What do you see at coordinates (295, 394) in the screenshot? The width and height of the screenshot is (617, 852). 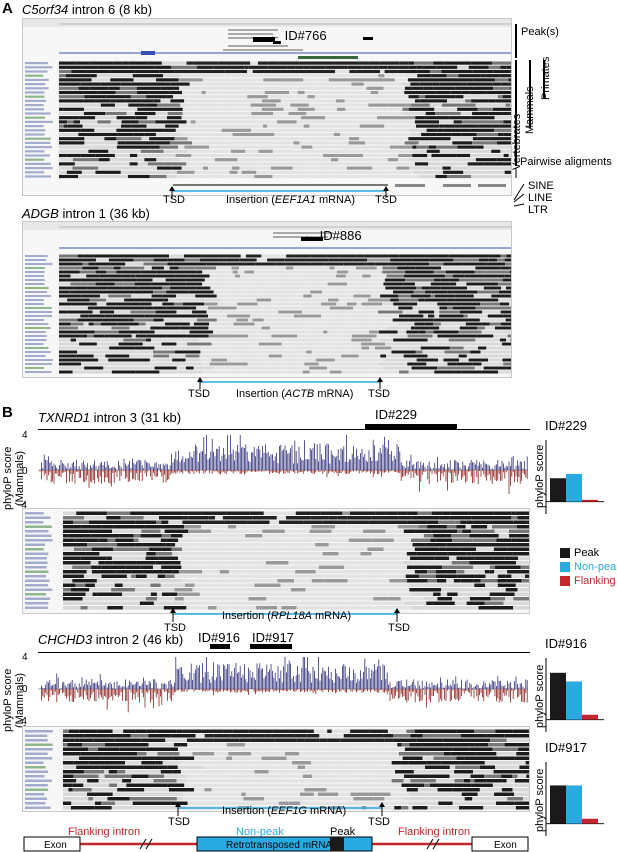 I see `insertion-label-a2: Insertion (ACTB mRNA)` at bounding box center [295, 394].